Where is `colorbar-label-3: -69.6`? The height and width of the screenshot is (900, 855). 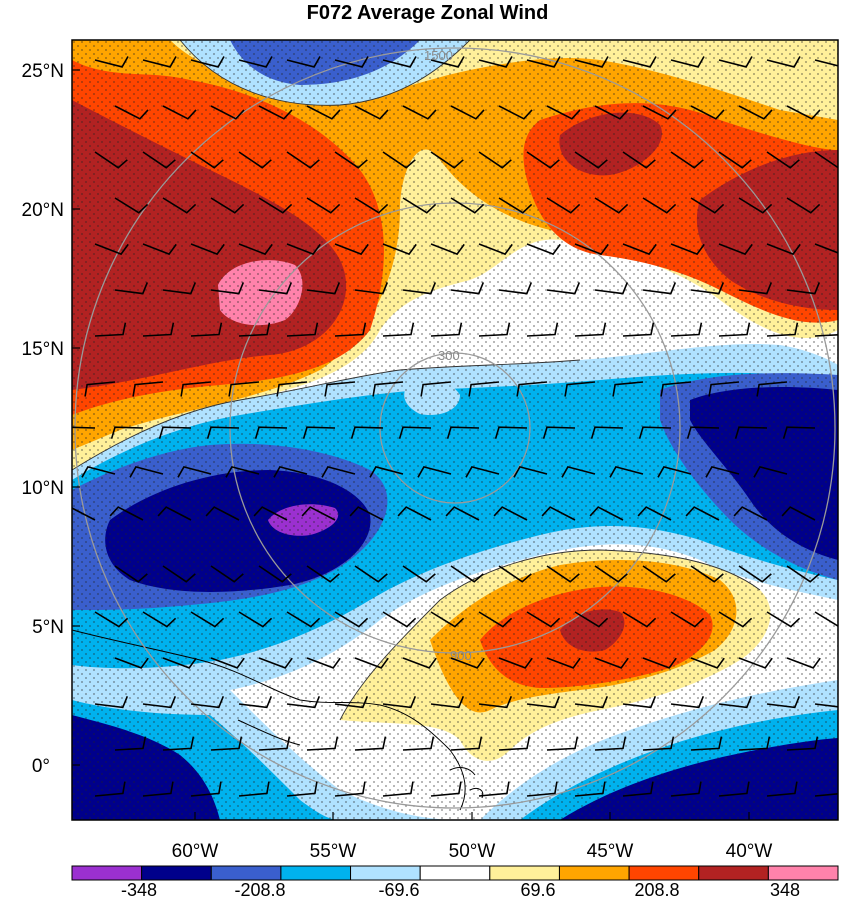 colorbar-label-3: -69.6 is located at coordinates (398, 890).